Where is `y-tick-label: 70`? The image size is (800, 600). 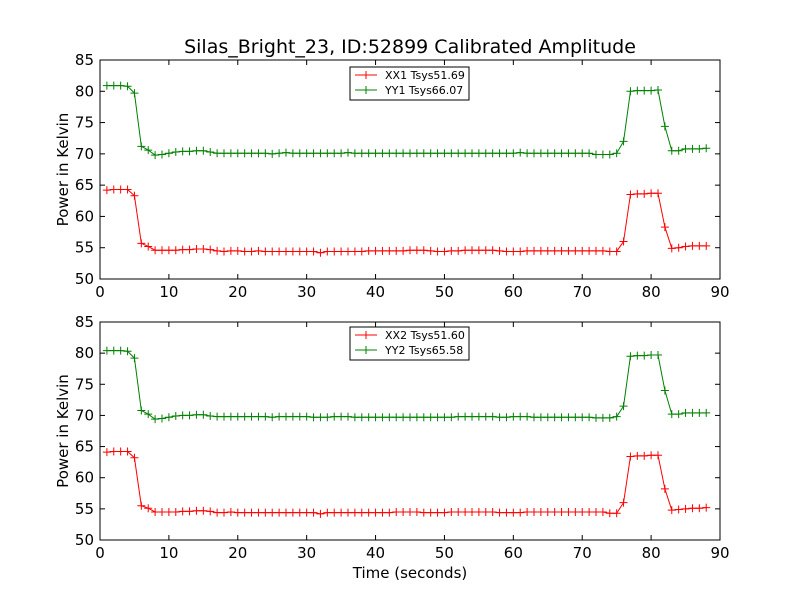
y-tick-label: 70 is located at coordinates (84, 415).